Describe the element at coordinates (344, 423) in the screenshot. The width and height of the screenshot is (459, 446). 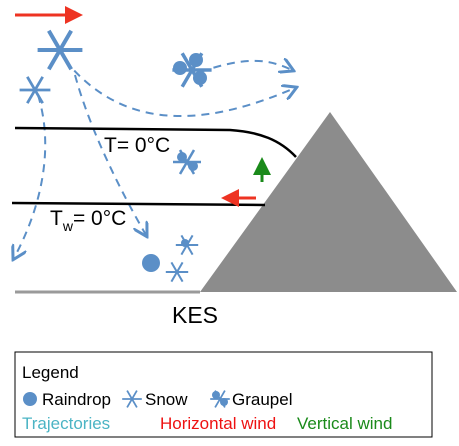
I see `legend-line: Vertical wind` at that location.